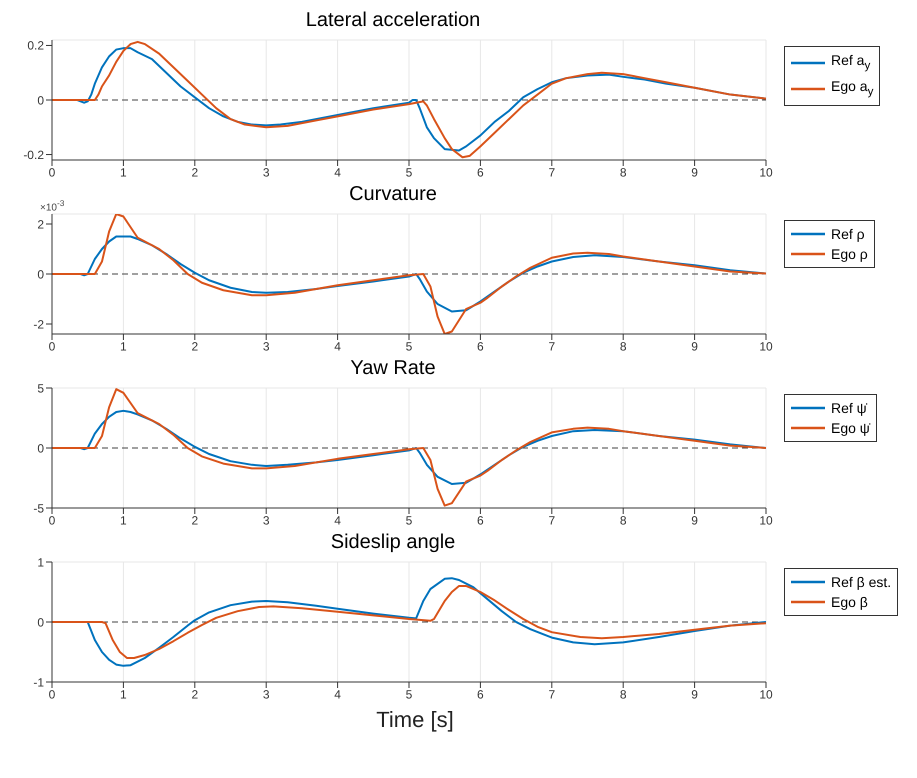 The image size is (917, 778). Describe the element at coordinates (38, 508) in the screenshot. I see `y-tick-label: -5` at that location.